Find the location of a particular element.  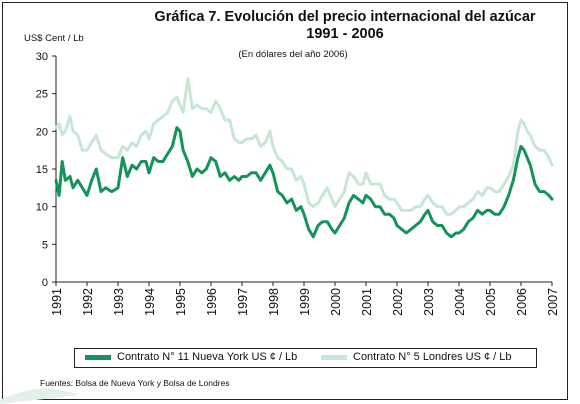

legend-label-londres: Contrato N° 5 Londres US ¢ / Lb is located at coordinates (432, 357).